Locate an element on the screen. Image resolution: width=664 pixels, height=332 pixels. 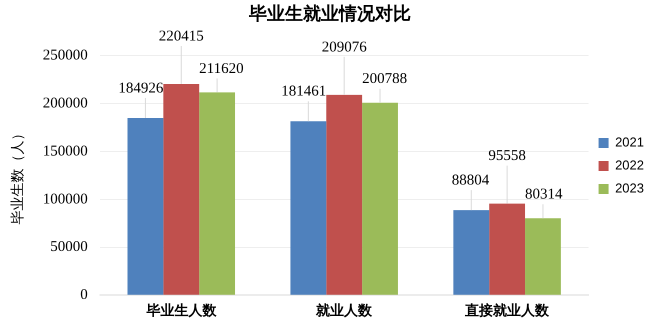
data-label: 200788 is located at coordinates (385, 79).